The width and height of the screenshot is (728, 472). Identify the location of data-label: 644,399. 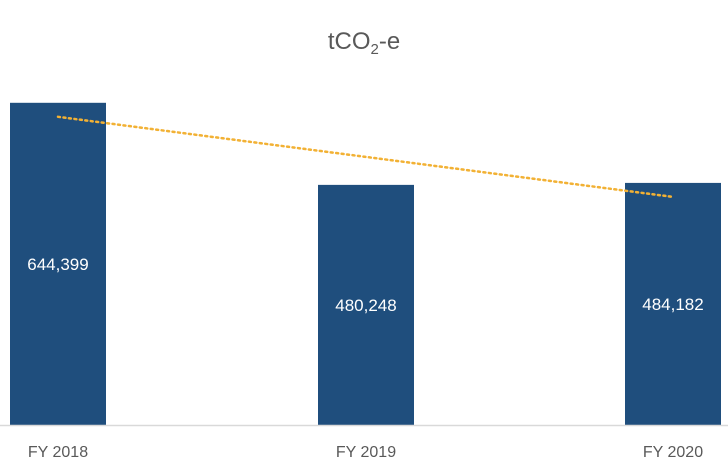
(57, 264).